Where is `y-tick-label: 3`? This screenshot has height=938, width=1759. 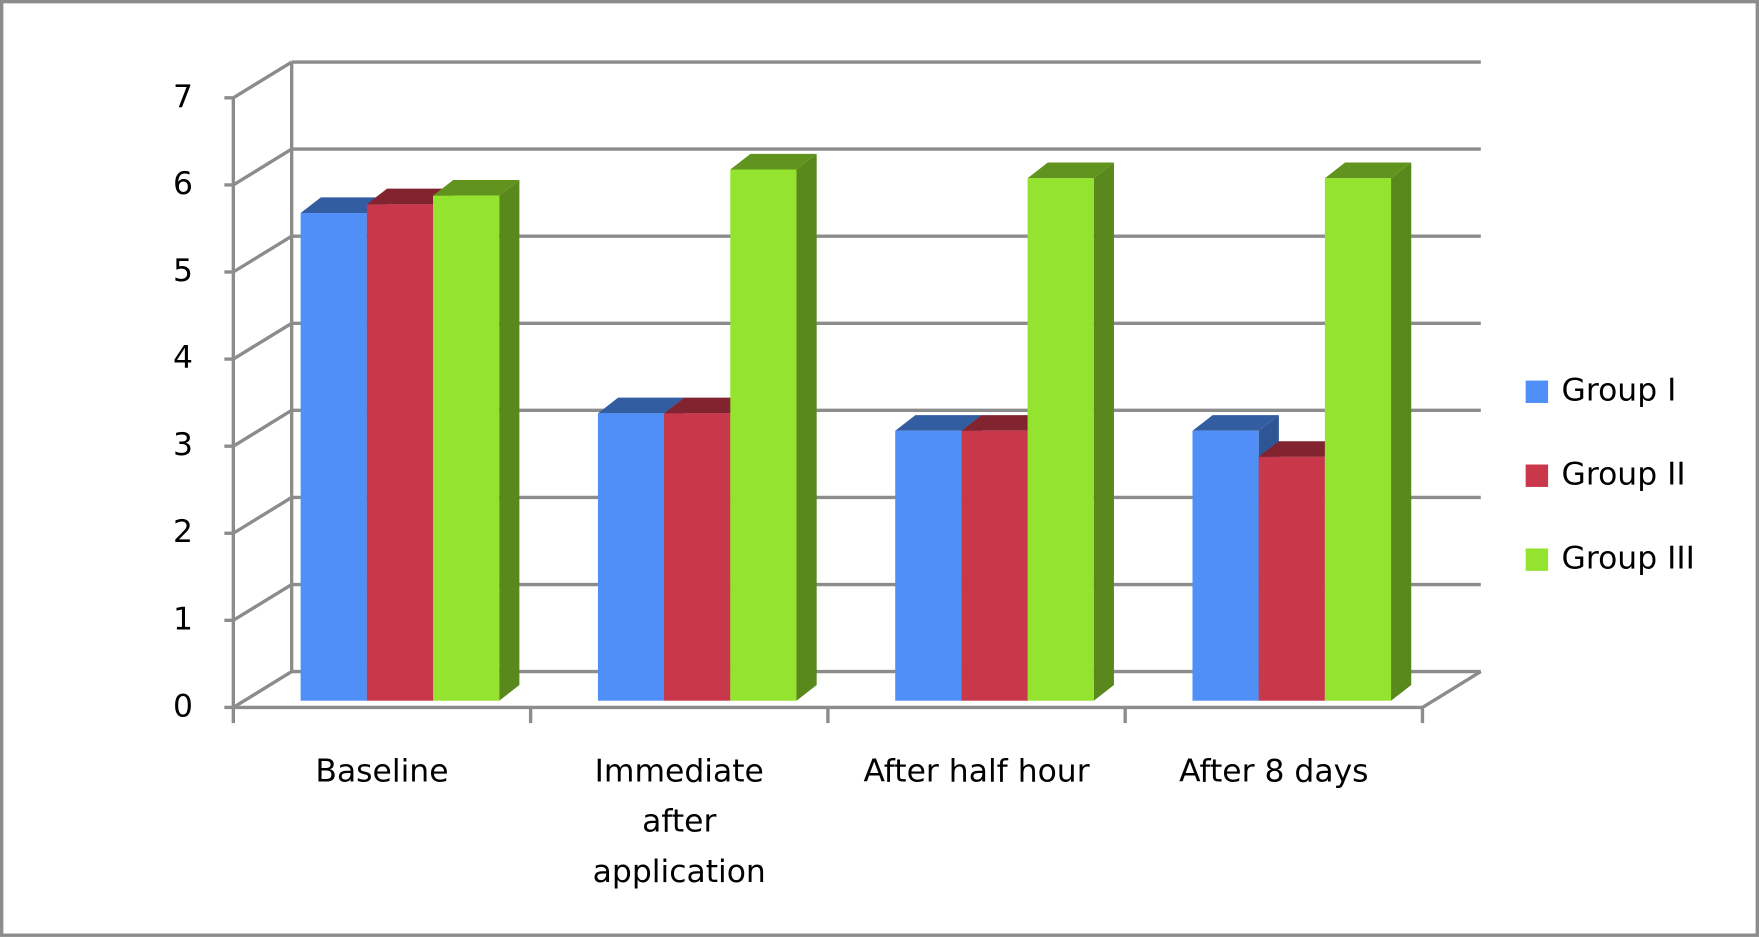 y-tick-label: 3 is located at coordinates (183, 445).